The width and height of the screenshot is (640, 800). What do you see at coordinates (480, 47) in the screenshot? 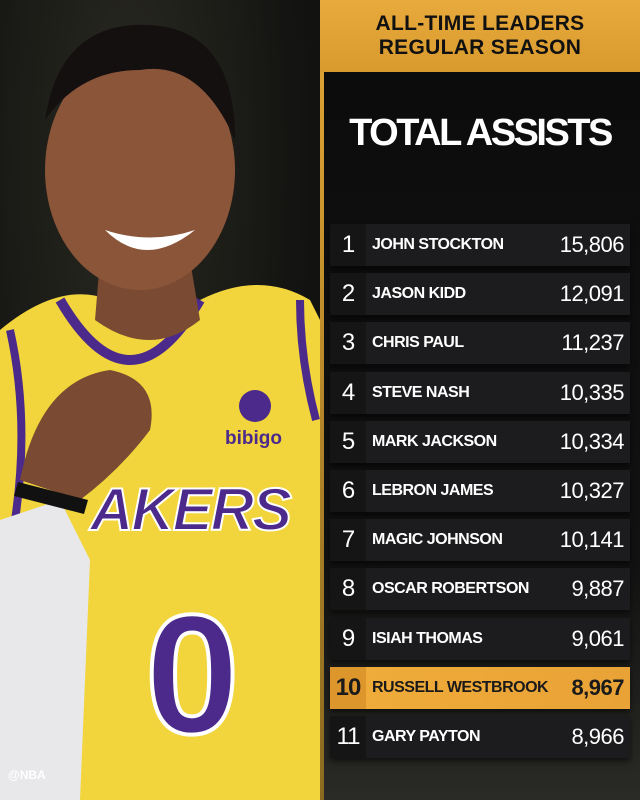
I see `header-line-2: REGULAR SEASON` at bounding box center [480, 47].